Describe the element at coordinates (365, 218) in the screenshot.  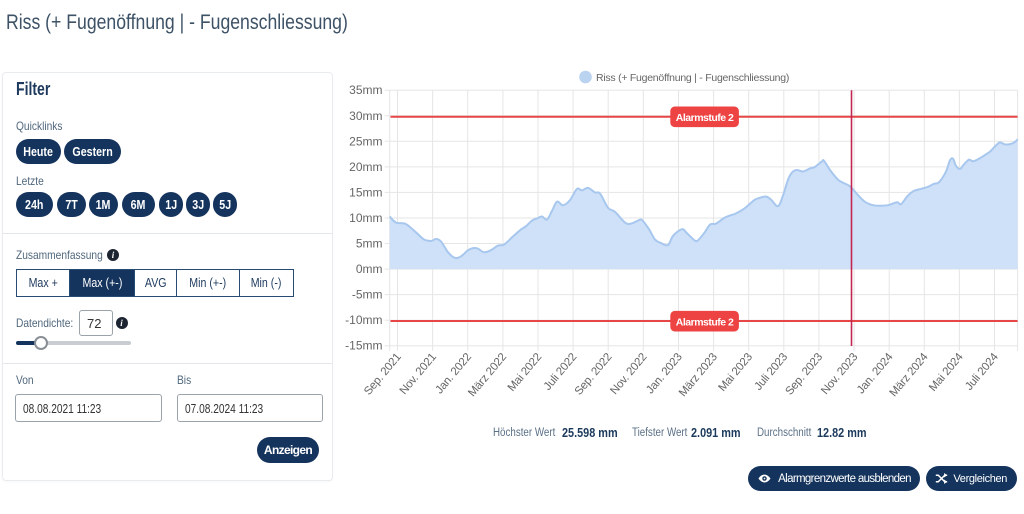
I see `svg-text: 10mm` at that location.